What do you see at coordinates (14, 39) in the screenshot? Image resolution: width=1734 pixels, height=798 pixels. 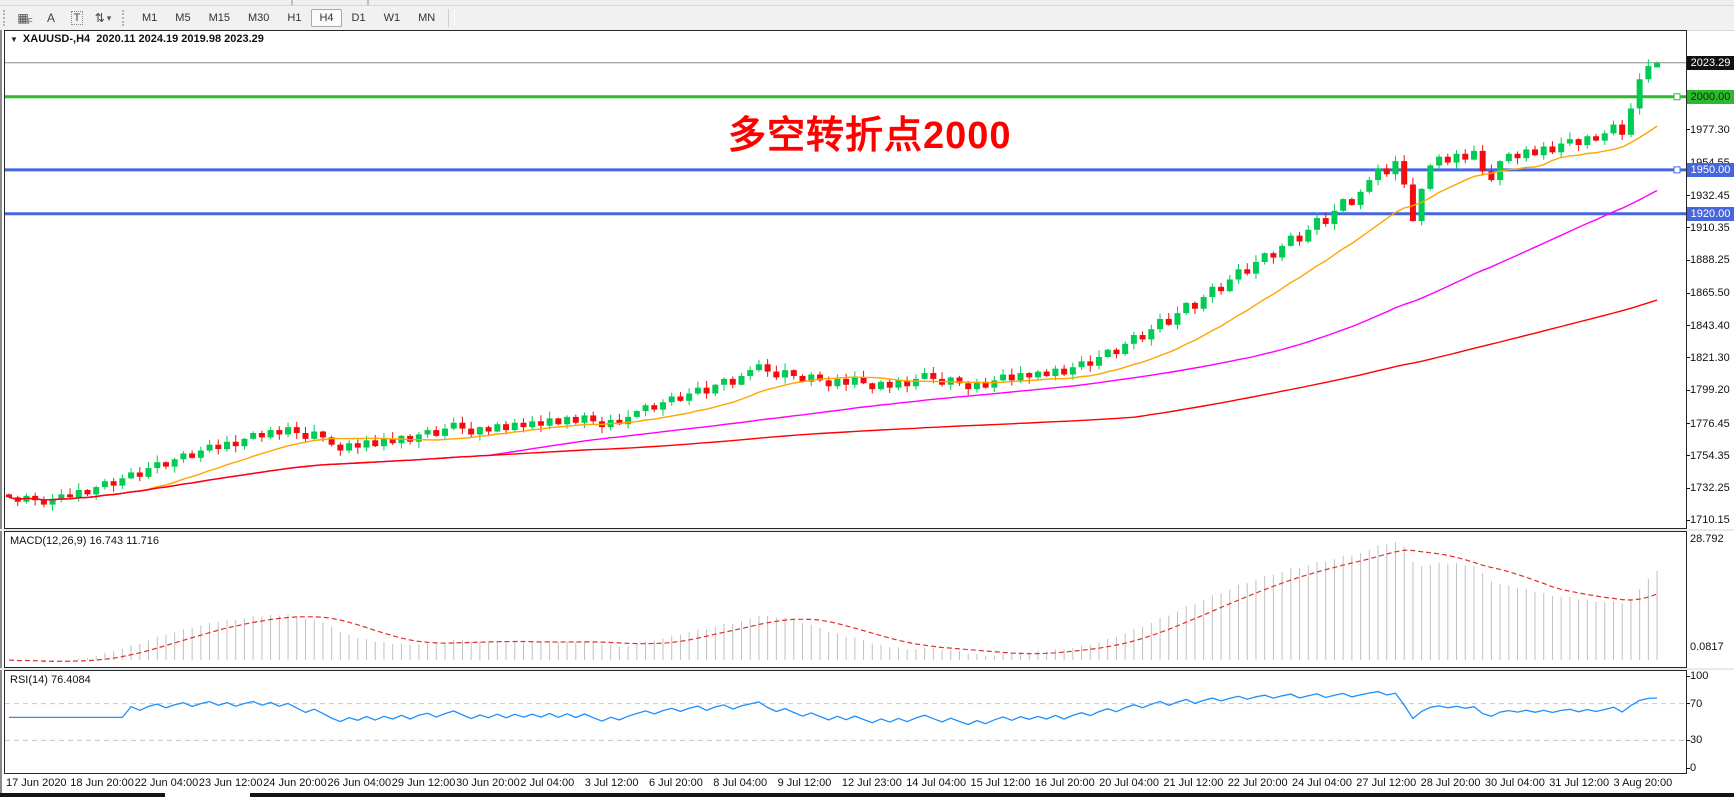 I see `chart-dropdown-icon: ▼` at bounding box center [14, 39].